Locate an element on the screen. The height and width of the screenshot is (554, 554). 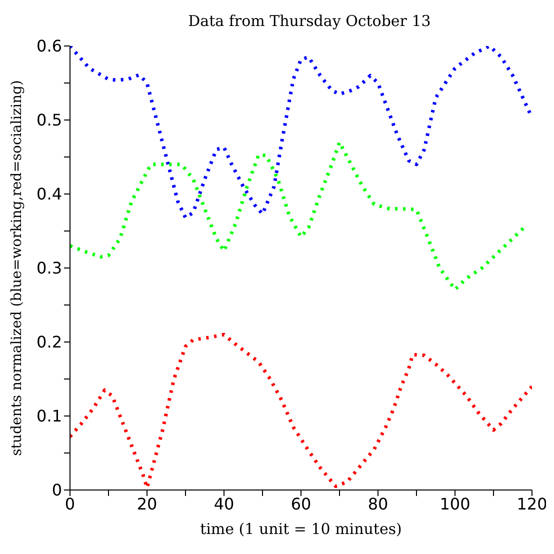
x-tick-label: 20 is located at coordinates (147, 504).